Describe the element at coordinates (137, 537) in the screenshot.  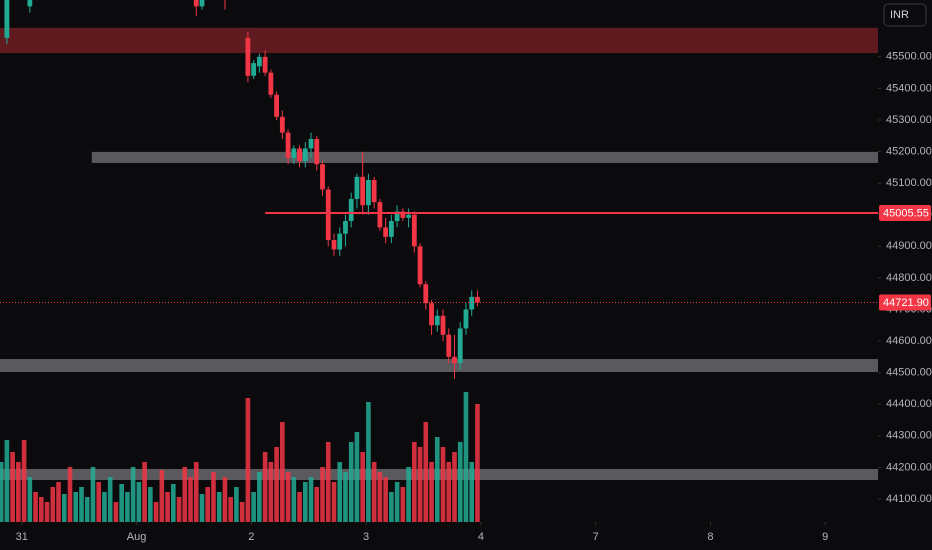
I see `x-tick-label: Aug` at that location.